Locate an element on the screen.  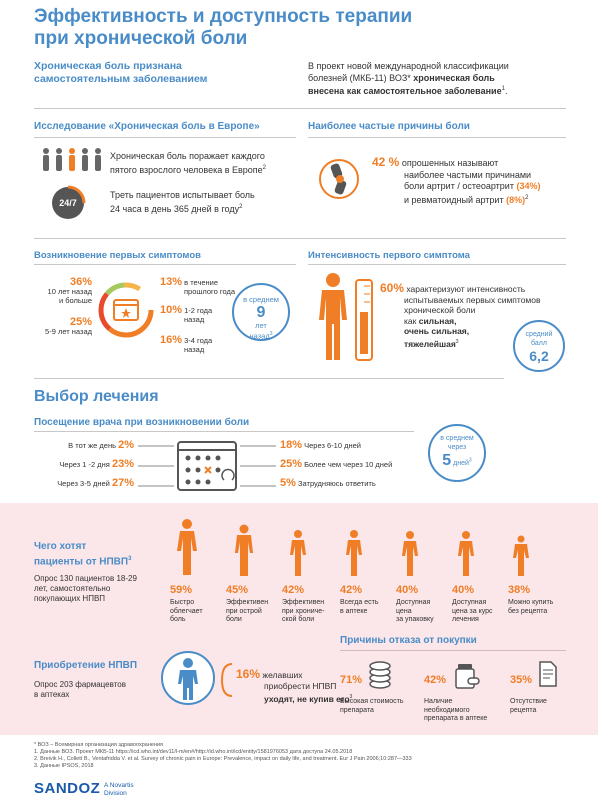
person-leaving-icon is located at coordinates (188, 678).